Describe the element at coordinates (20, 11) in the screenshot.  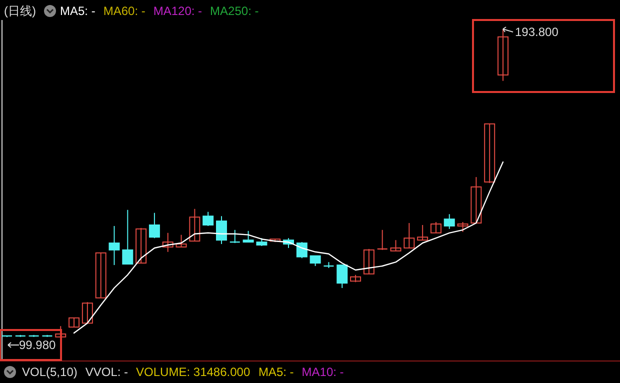
I see `chart-title: (日线)` at that location.